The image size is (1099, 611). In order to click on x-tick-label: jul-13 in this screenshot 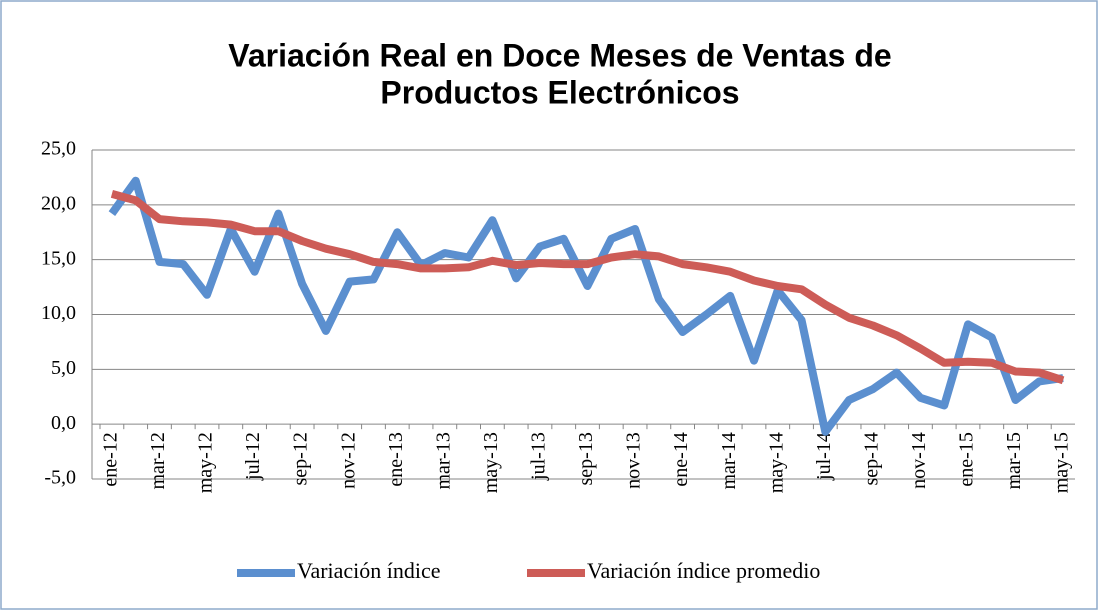, I will do `click(539, 456)`.